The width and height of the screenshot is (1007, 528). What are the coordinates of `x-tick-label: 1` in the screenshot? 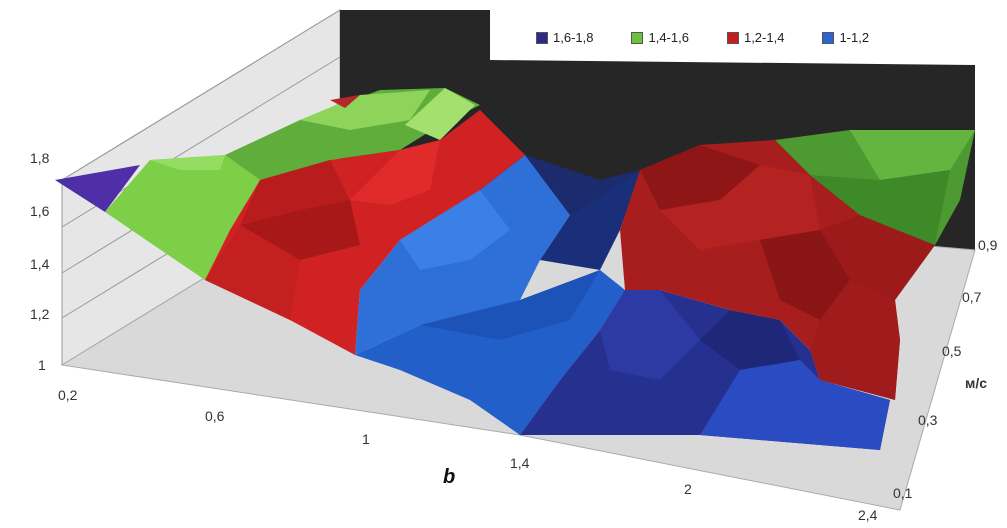 It's located at (366, 439).